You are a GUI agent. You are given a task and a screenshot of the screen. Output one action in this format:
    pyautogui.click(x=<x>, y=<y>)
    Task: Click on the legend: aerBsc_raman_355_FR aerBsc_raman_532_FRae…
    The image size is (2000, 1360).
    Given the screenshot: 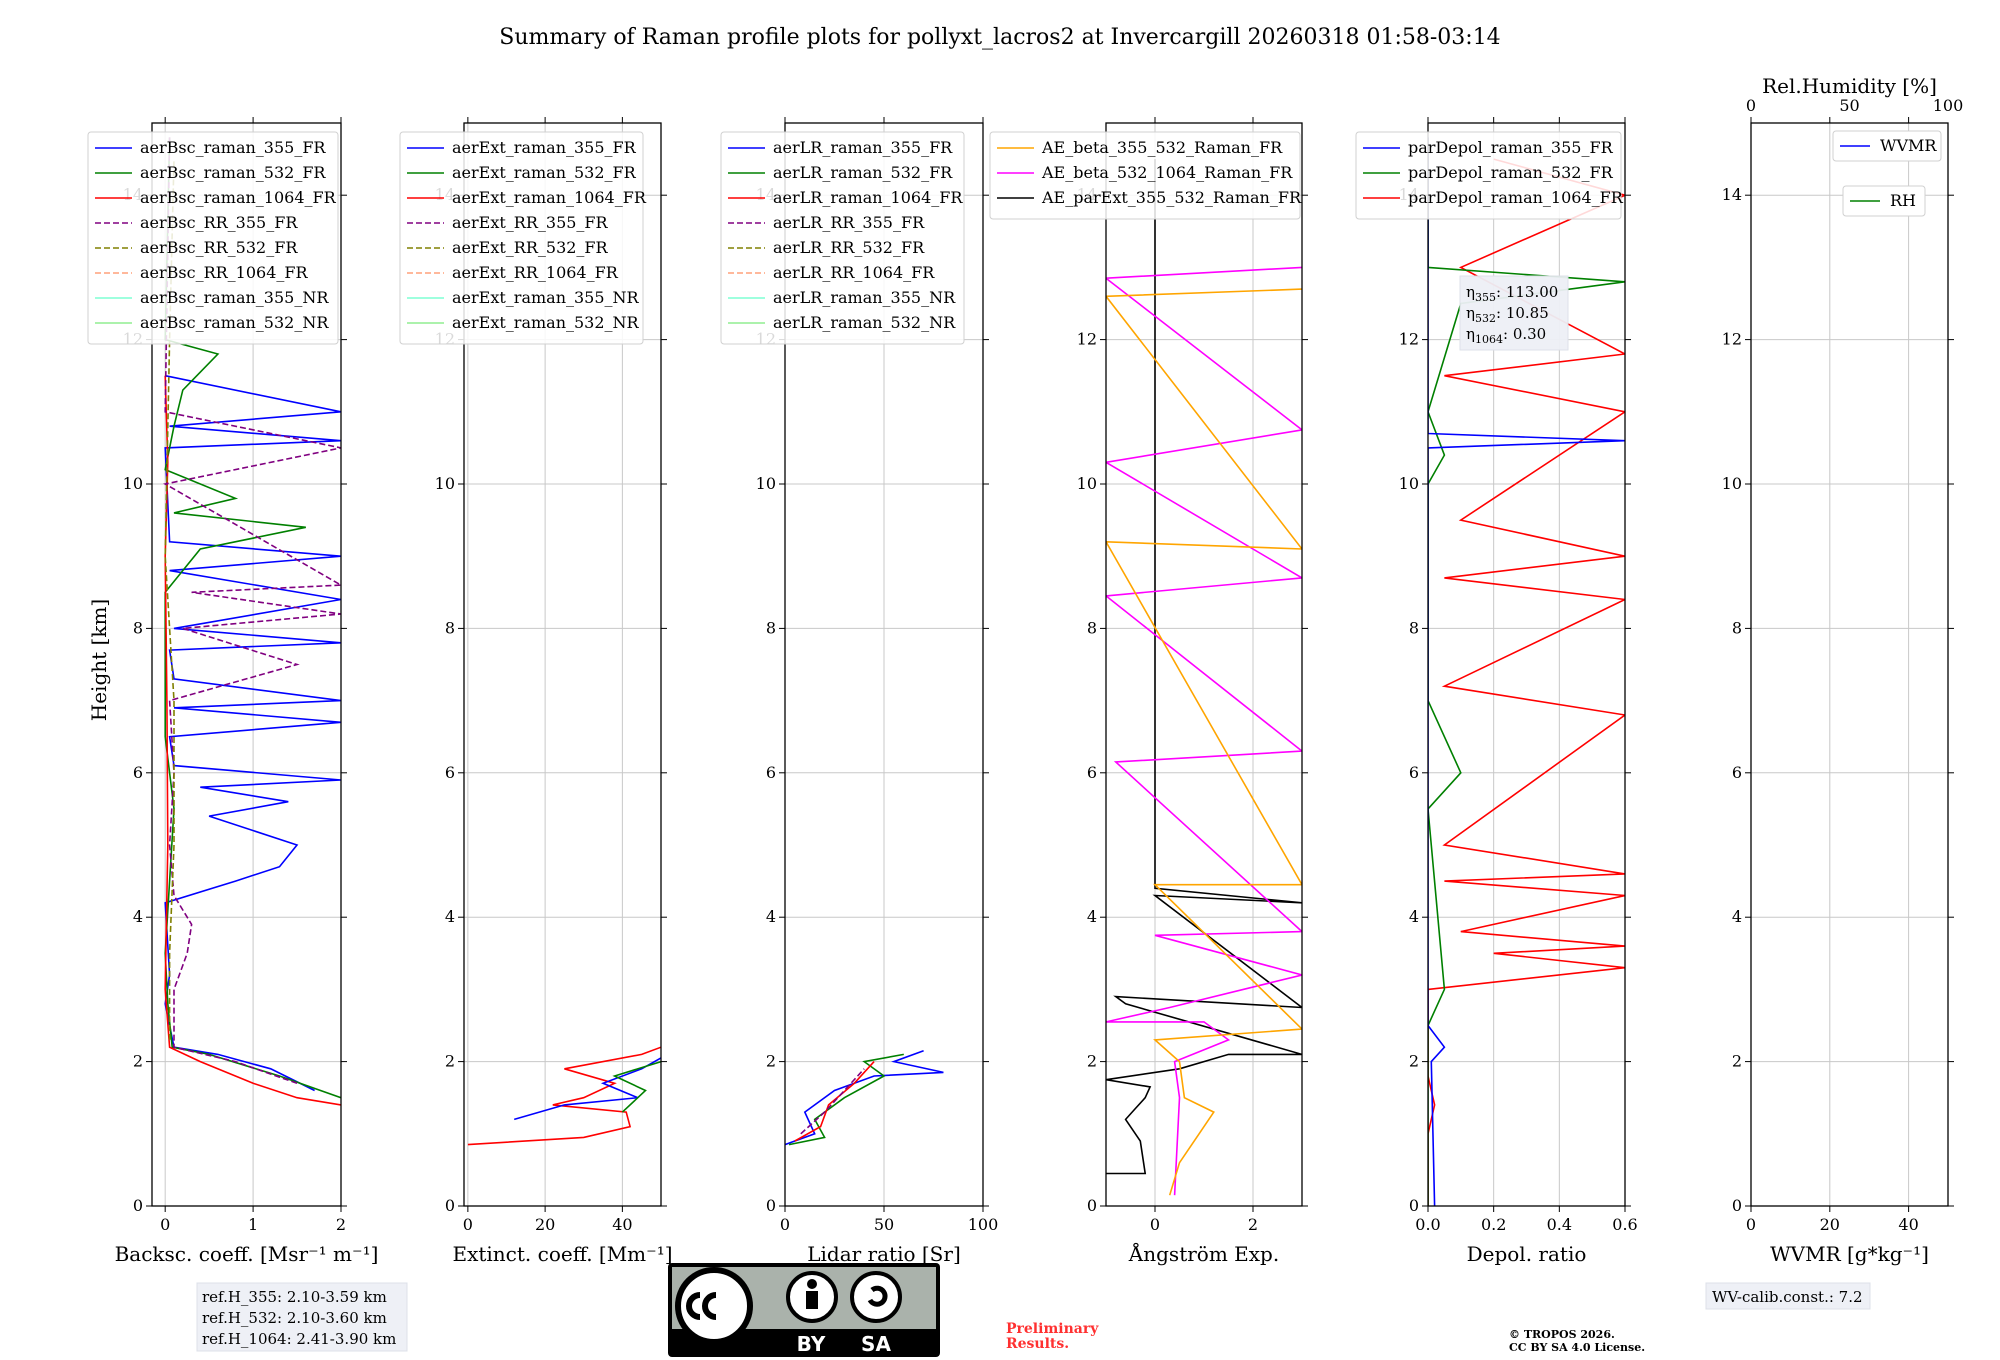 What is the action you would take?
    pyautogui.click(x=213, y=238)
    